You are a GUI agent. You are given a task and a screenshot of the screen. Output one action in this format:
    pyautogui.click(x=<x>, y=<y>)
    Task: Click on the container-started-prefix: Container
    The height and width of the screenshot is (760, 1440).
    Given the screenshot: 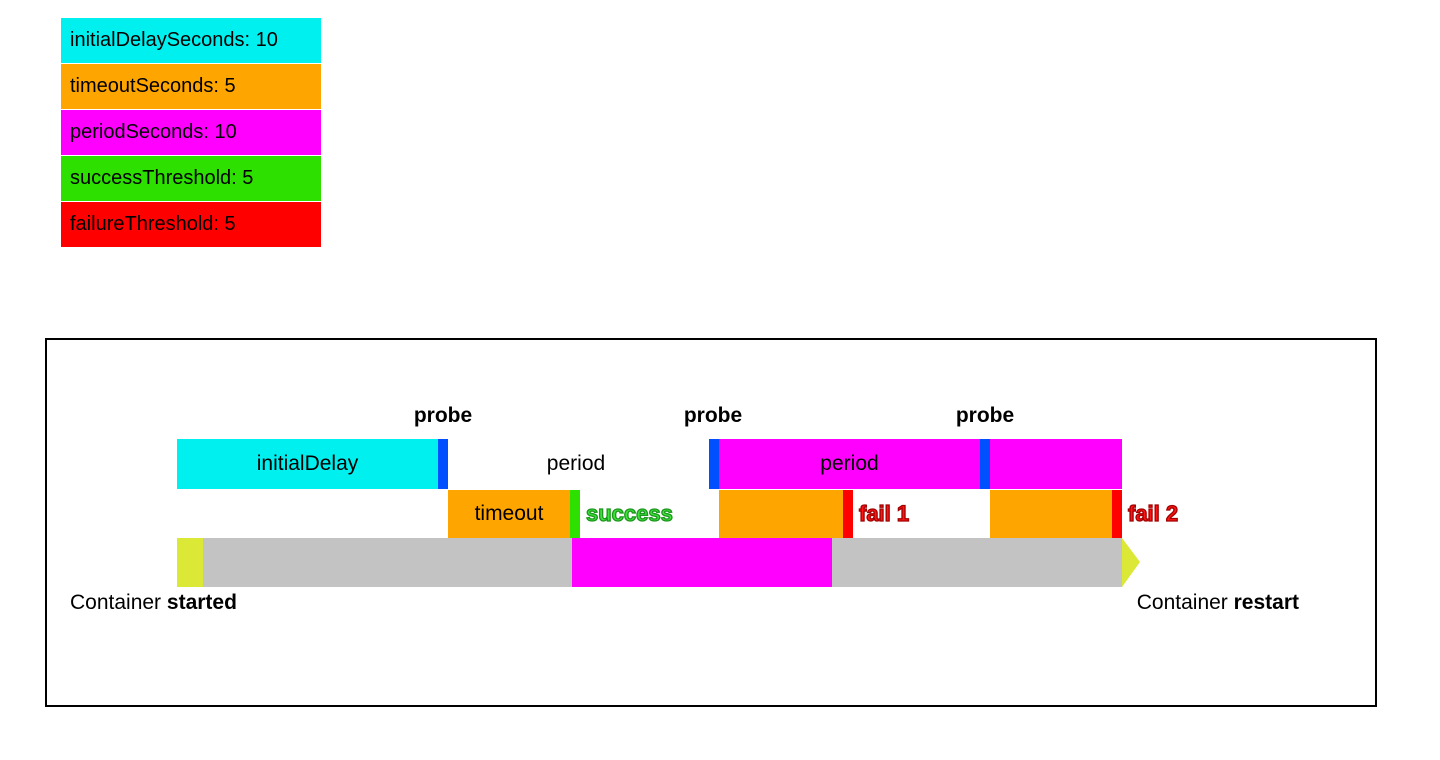 What is the action you would take?
    pyautogui.click(x=118, y=602)
    